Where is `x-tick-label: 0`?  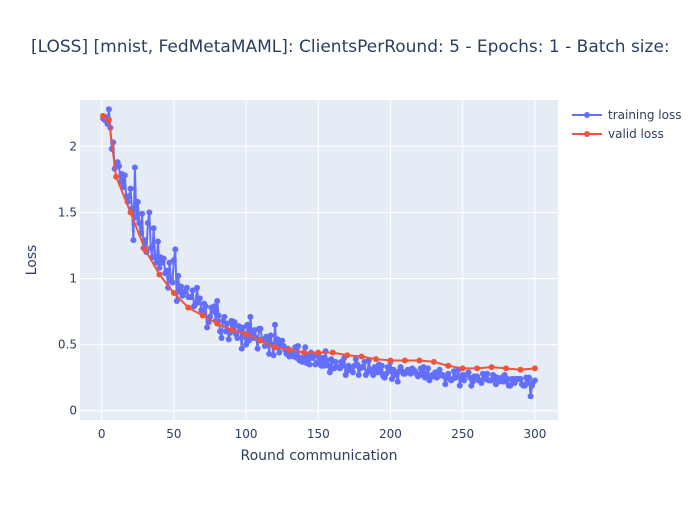
x-tick-label: 0 is located at coordinates (102, 434).